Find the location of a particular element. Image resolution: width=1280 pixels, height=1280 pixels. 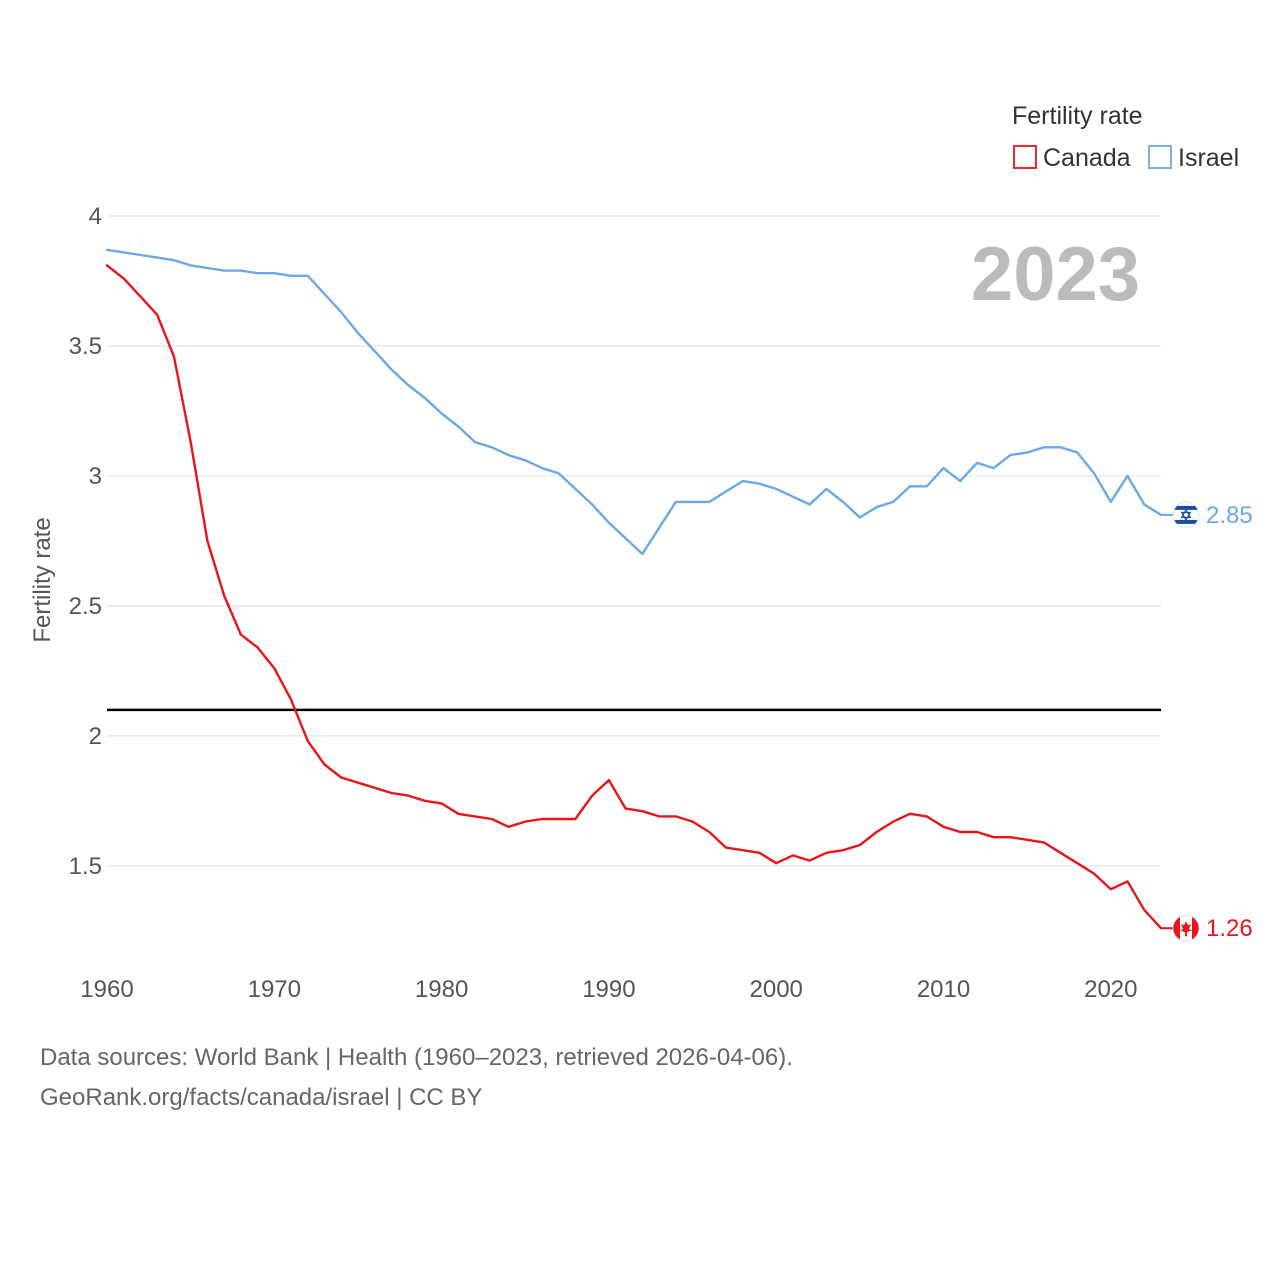

x-tick-label: 1970 is located at coordinates (274, 989).